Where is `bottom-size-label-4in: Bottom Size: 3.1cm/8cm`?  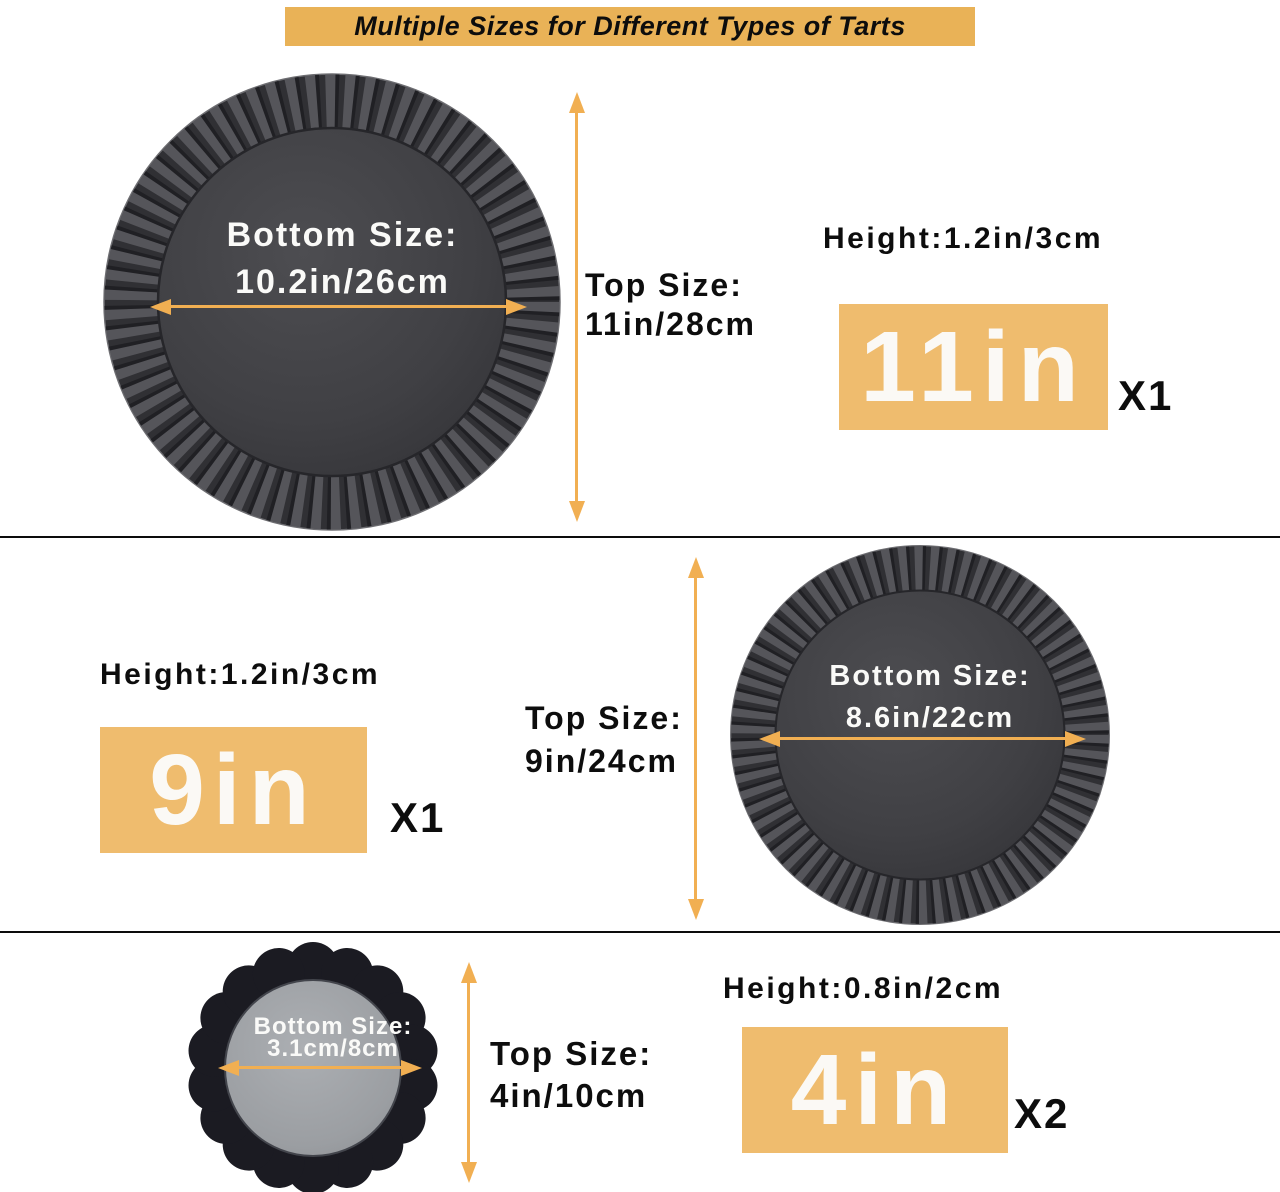 bottom-size-label-4in: Bottom Size: 3.1cm/8cm is located at coordinates (333, 1037).